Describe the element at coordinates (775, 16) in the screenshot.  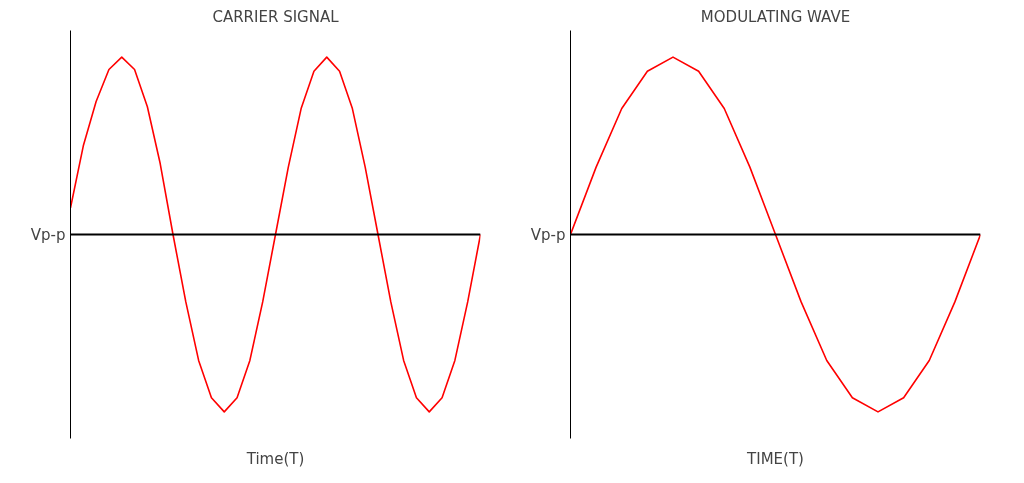
I see `chart-title: MODULATING WAVE` at that location.